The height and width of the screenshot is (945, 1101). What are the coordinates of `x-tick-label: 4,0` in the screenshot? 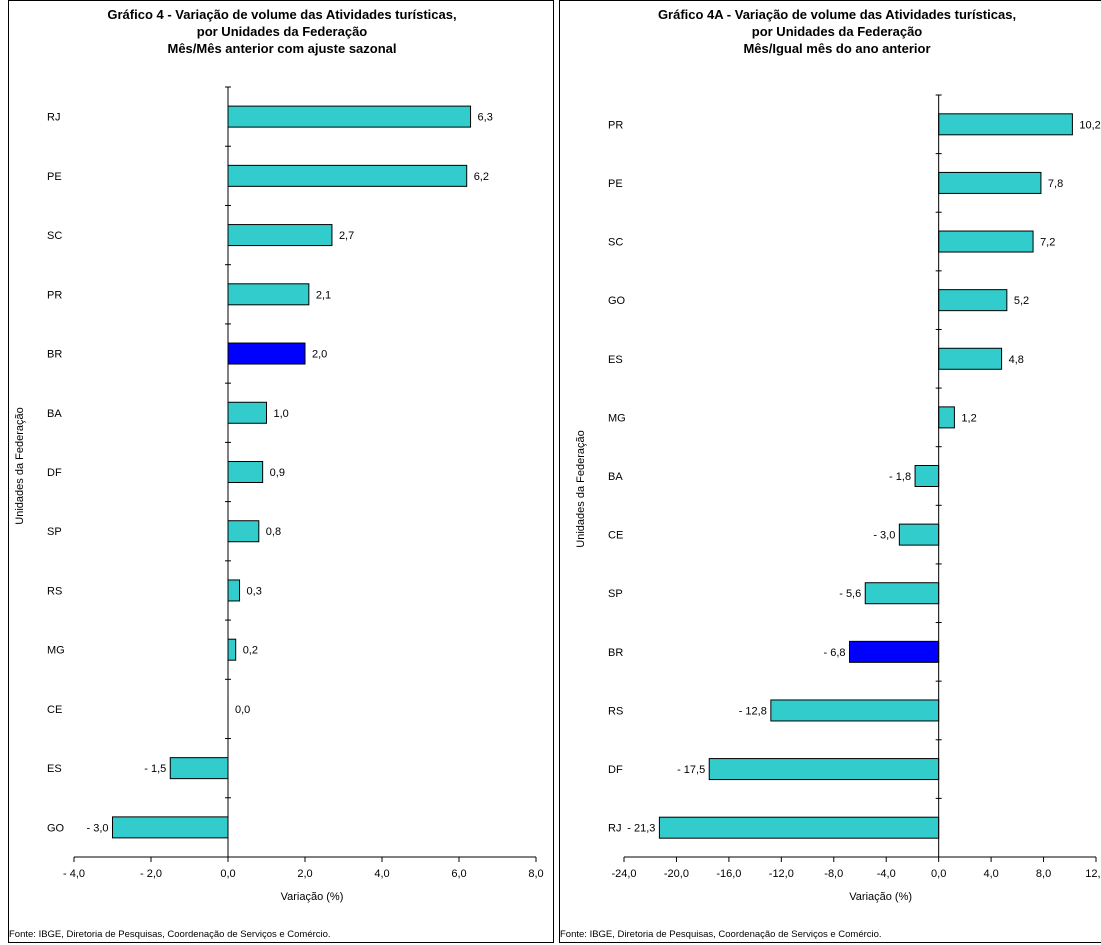 It's located at (990, 874).